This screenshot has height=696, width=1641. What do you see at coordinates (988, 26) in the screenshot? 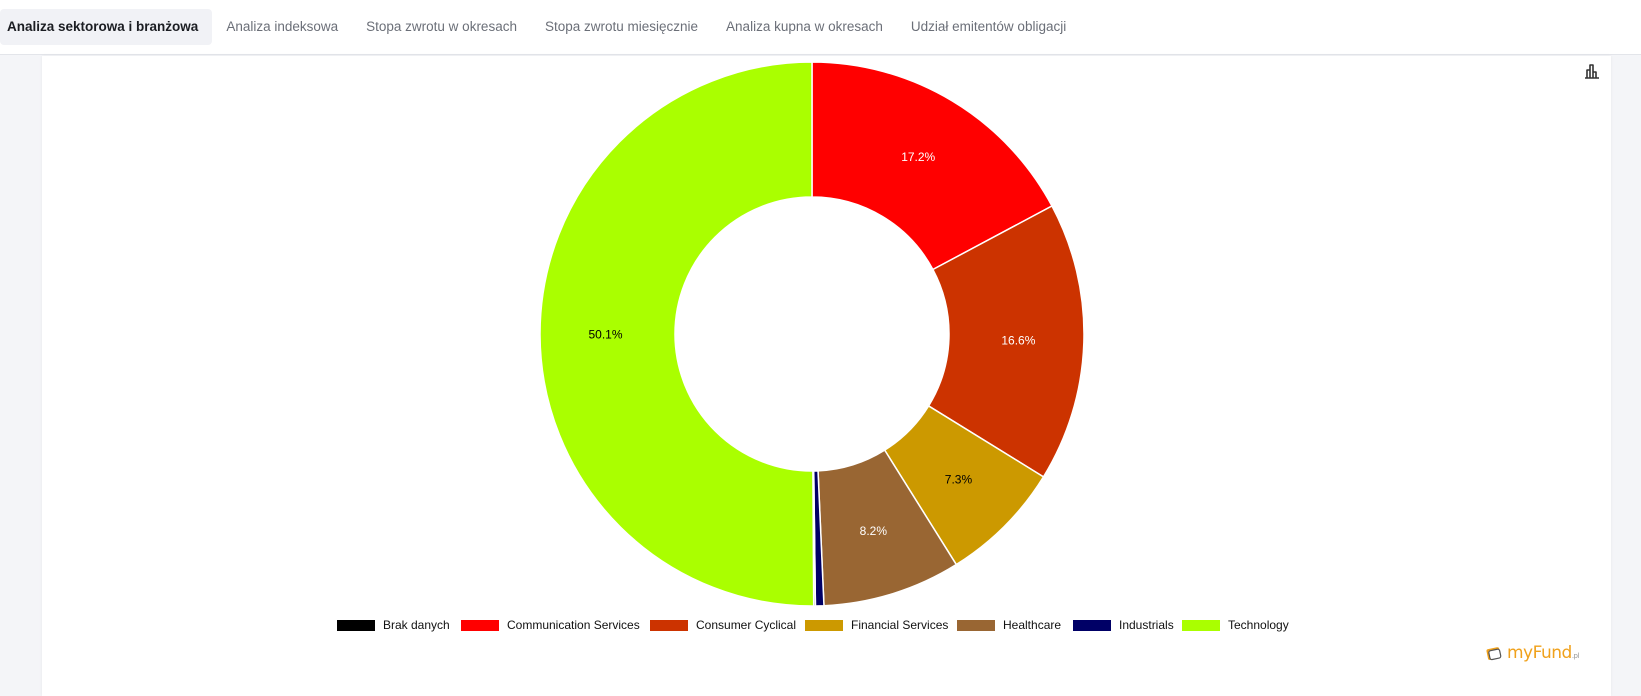
I see `tab-5: Udział emitentów obligacji` at bounding box center [988, 26].